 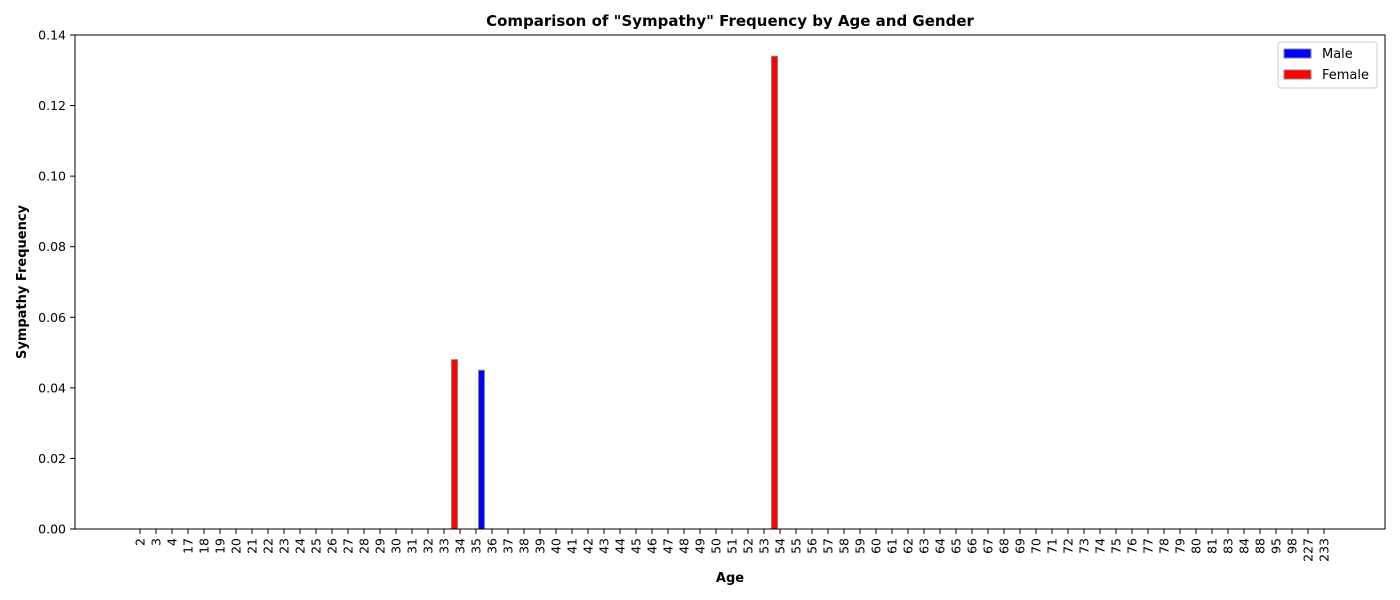 I want to click on legend-swatch-female, so click(x=1297, y=74).